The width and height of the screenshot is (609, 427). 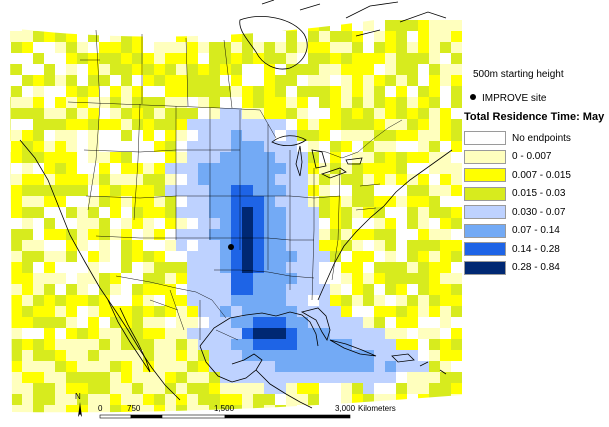 What do you see at coordinates (541, 138) in the screenshot?
I see `legend-label: No endpoints` at bounding box center [541, 138].